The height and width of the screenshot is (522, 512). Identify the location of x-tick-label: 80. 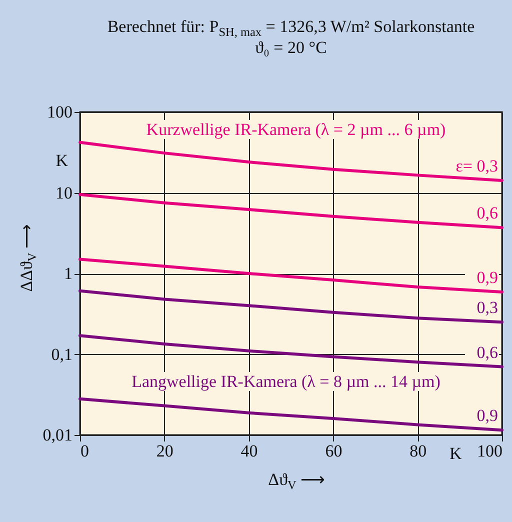
(418, 451).